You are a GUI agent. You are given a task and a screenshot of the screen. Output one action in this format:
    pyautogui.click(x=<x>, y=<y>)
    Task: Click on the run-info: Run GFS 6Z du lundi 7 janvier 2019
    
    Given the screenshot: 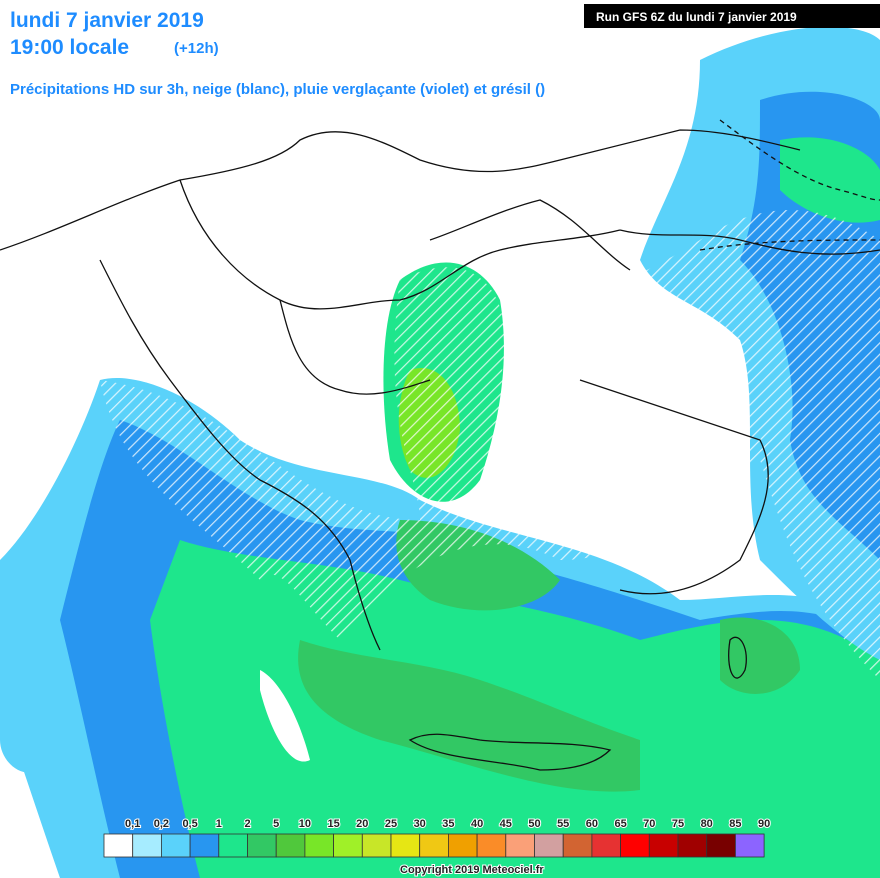 What is the action you would take?
    pyautogui.click(x=696, y=17)
    